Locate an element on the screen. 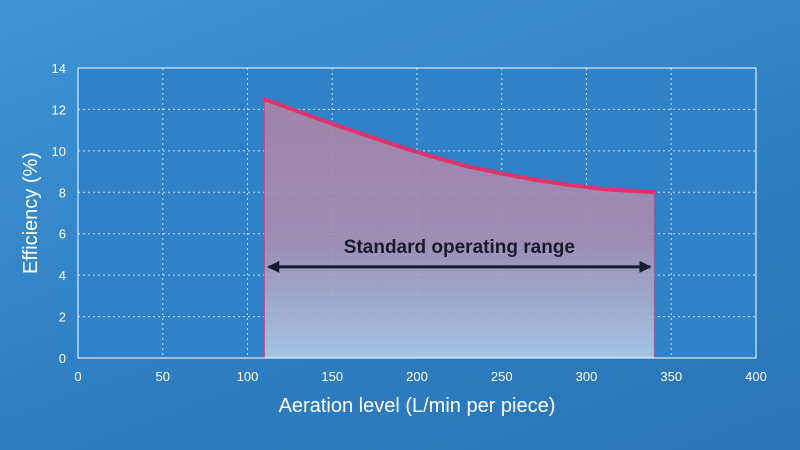  y-tick-label: 8 is located at coordinates (62, 192).